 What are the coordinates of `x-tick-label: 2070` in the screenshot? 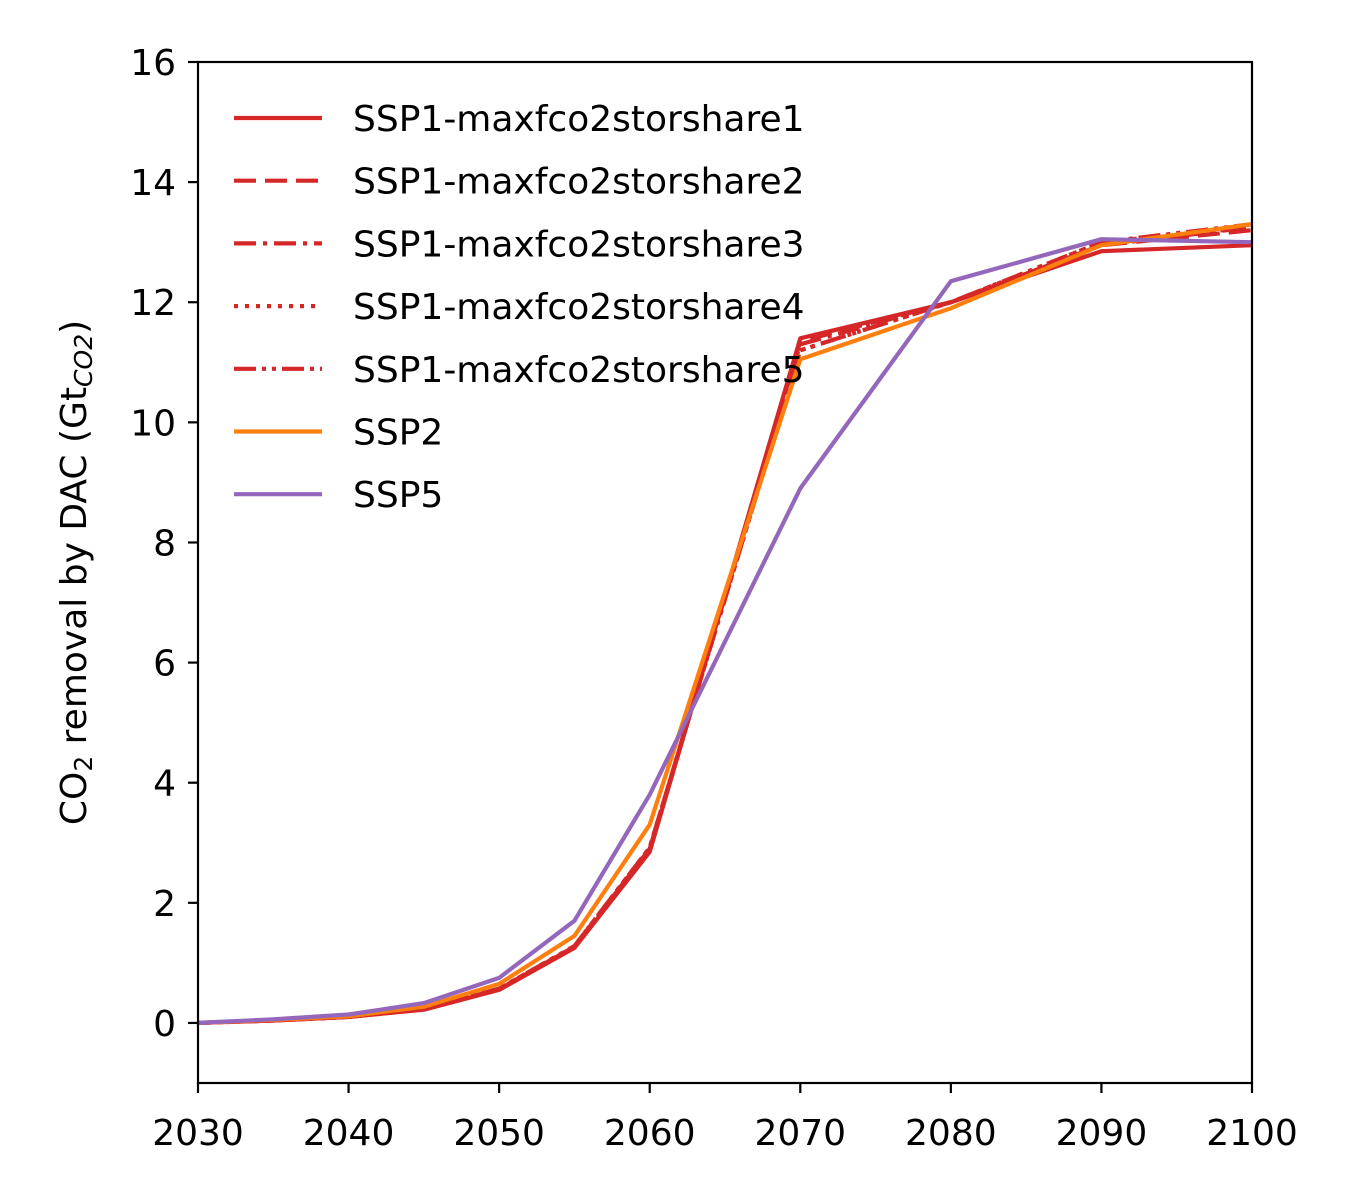 It's located at (800, 1133).